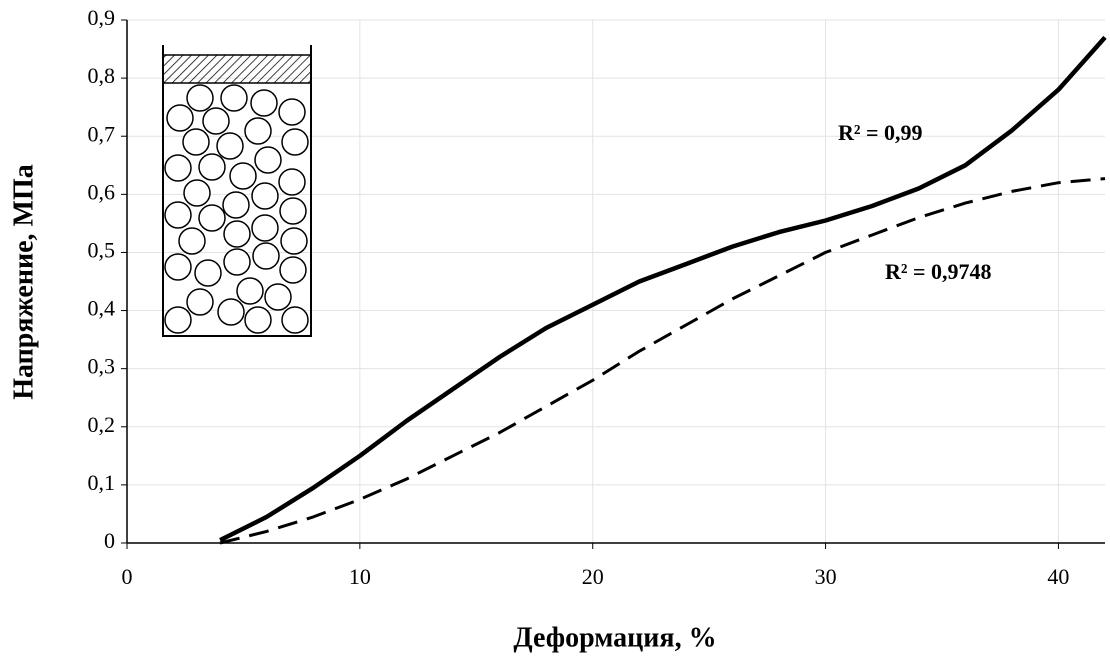 Image resolution: width=1110 pixels, height=663 pixels. What do you see at coordinates (360, 576) in the screenshot?
I see `x-tick-label: 10` at bounding box center [360, 576].